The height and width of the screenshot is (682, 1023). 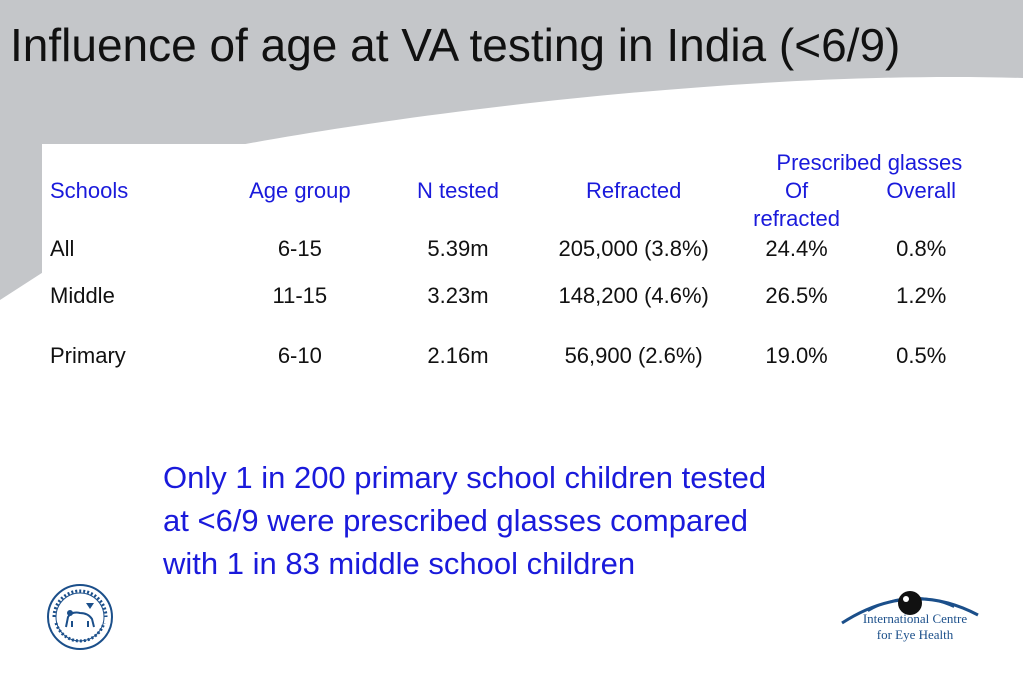 I want to click on prescribed-glasses-header: Prescribed glasses, so click(x=869, y=162).